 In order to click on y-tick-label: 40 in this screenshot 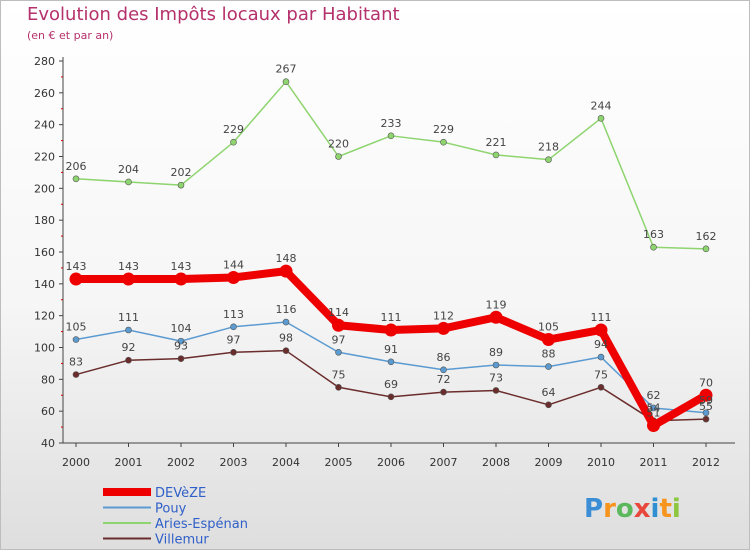, I will do `click(48, 443)`.